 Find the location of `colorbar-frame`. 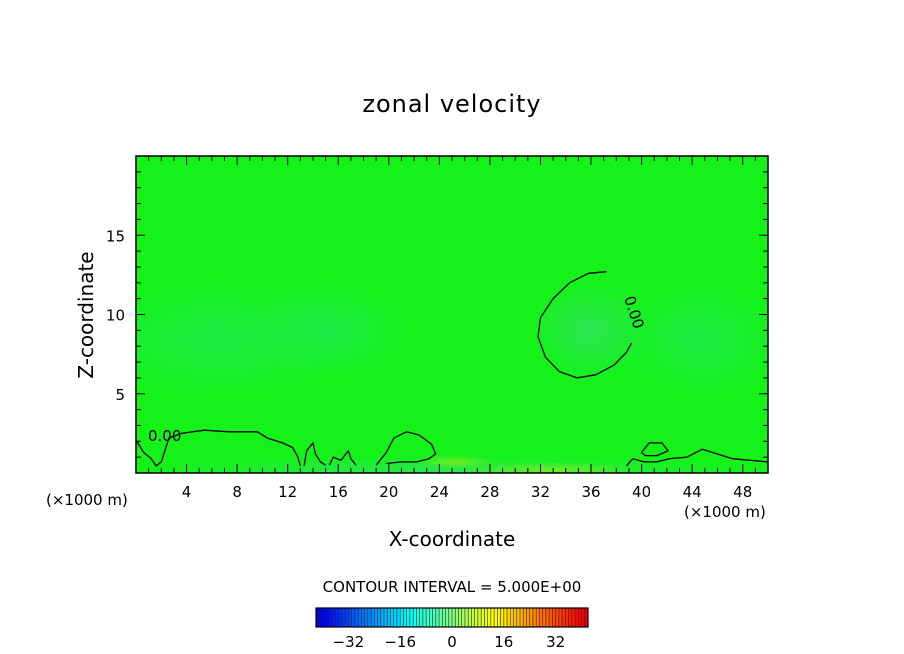

colorbar-frame is located at coordinates (452, 617).